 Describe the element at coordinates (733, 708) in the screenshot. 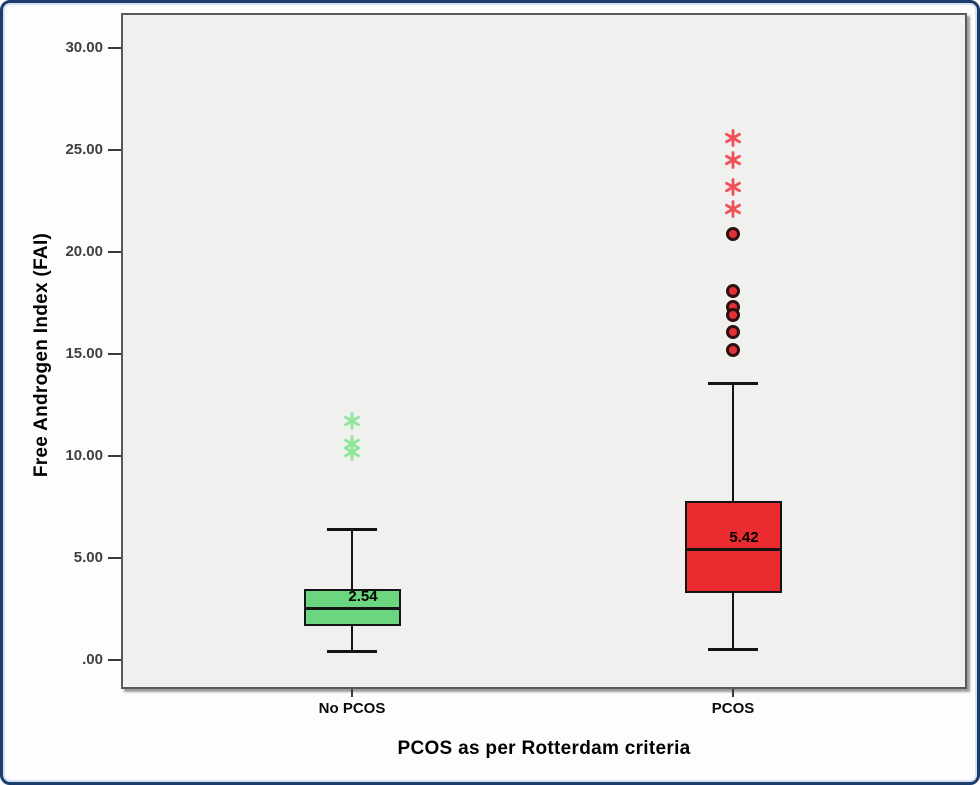

I see `category-label: PCOS` at that location.